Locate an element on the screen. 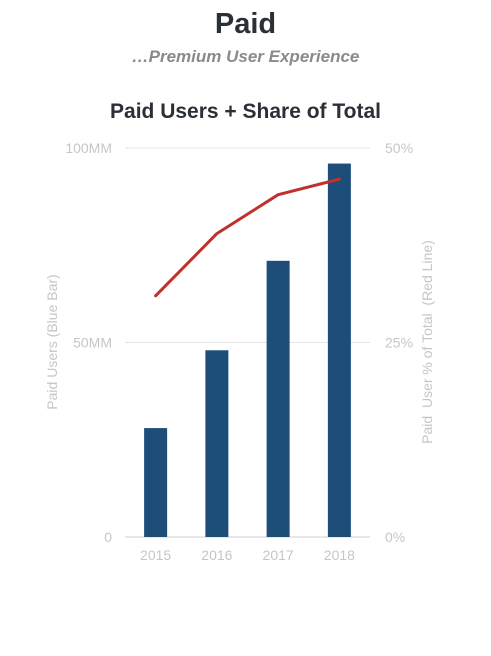 This screenshot has width=491, height=656. y-left-tick-label: 0 is located at coordinates (108, 537).